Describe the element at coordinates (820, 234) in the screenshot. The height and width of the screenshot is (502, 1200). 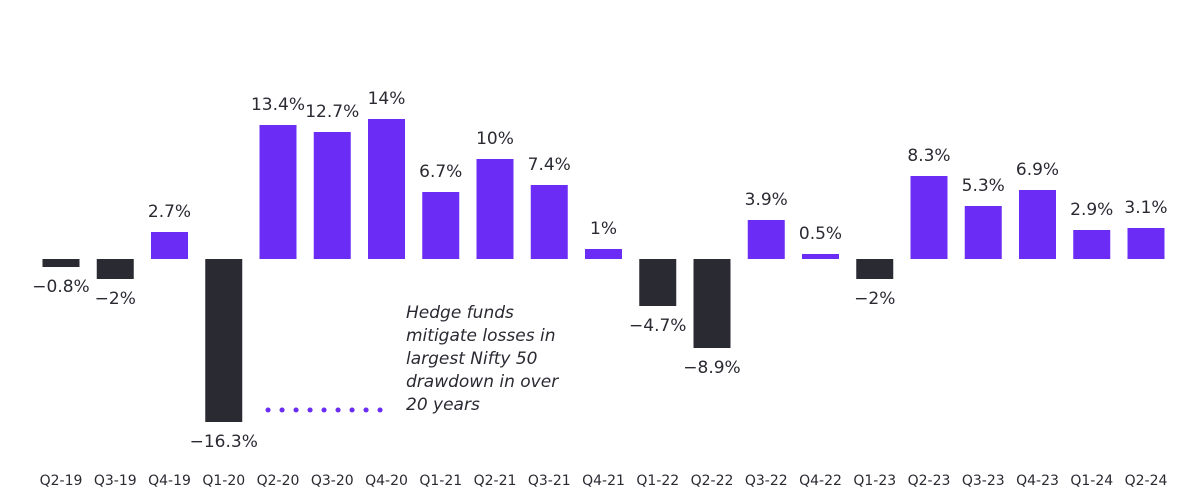
I see `value-label: 0.5%` at that location.